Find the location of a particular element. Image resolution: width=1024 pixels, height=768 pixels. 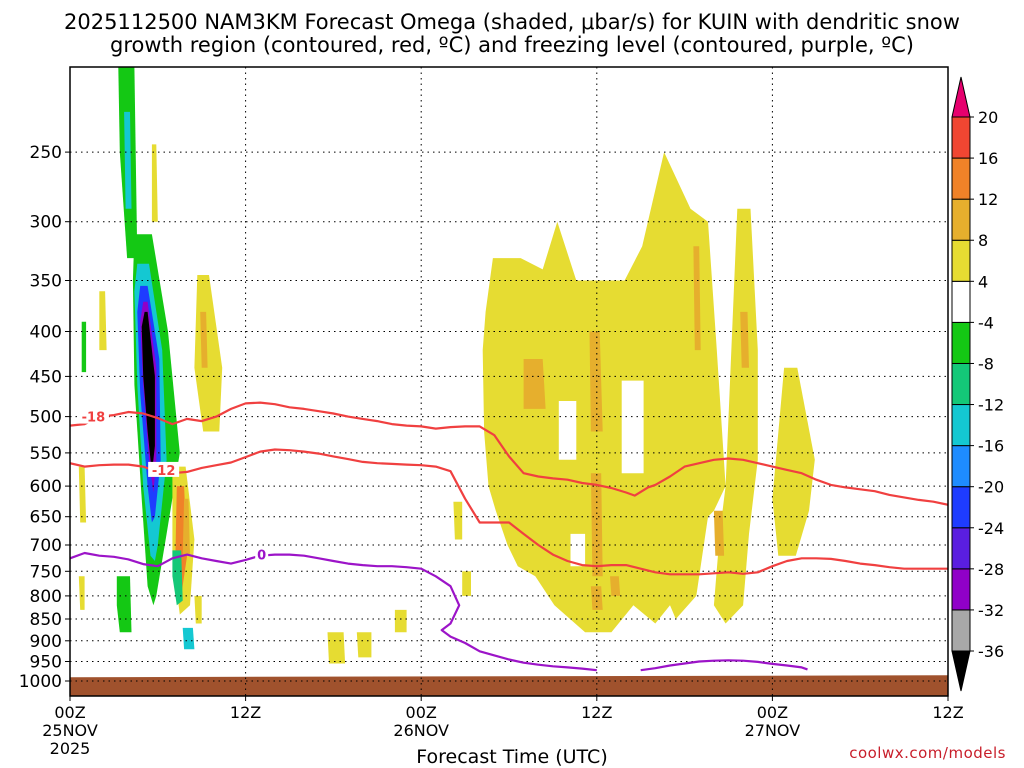

y-tick-label: 300 is located at coordinates (46, 223).